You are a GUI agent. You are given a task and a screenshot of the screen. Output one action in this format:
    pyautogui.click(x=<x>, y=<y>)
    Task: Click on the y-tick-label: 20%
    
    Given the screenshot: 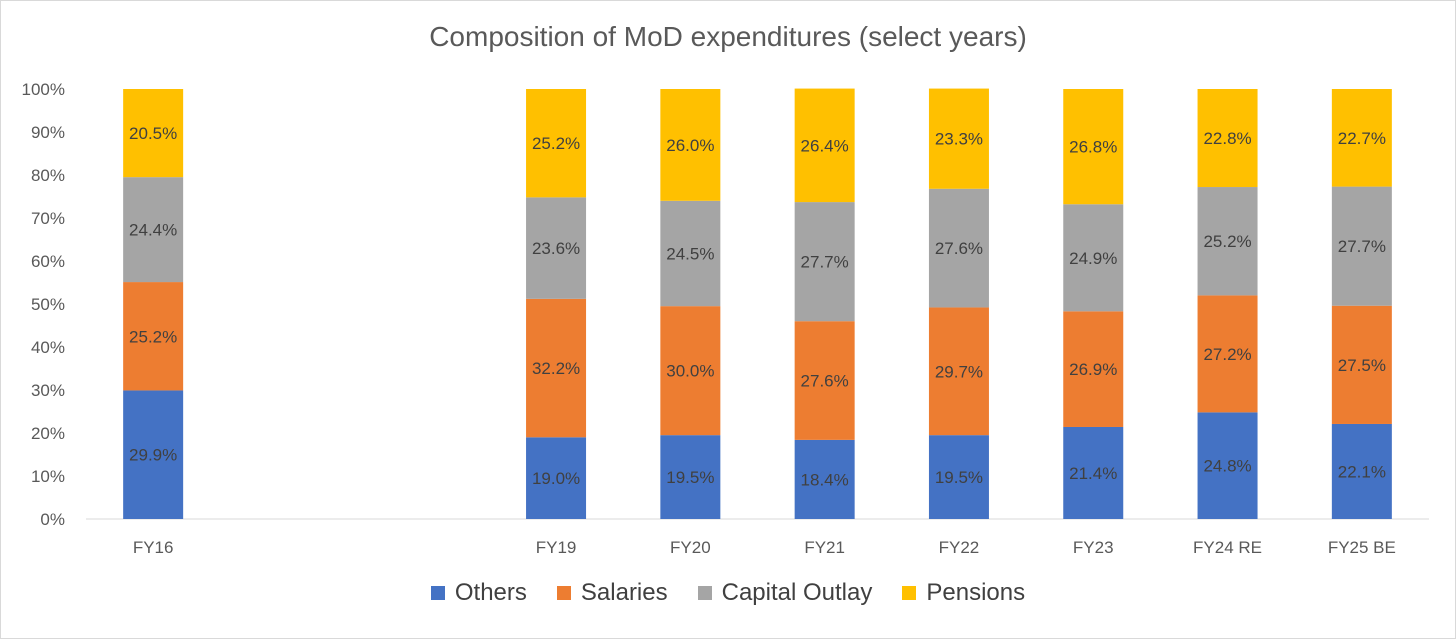 What is the action you would take?
    pyautogui.click(x=48, y=433)
    